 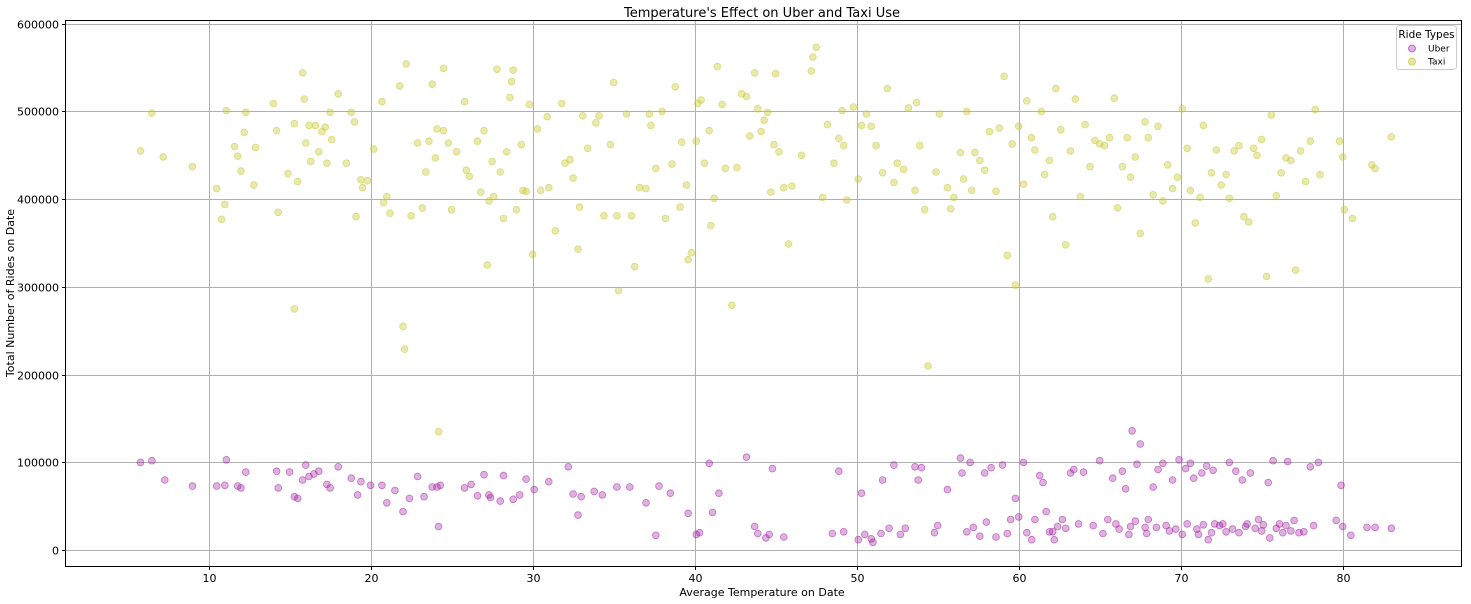 I want to click on y-tick-label: 100000, so click(x=38, y=463).